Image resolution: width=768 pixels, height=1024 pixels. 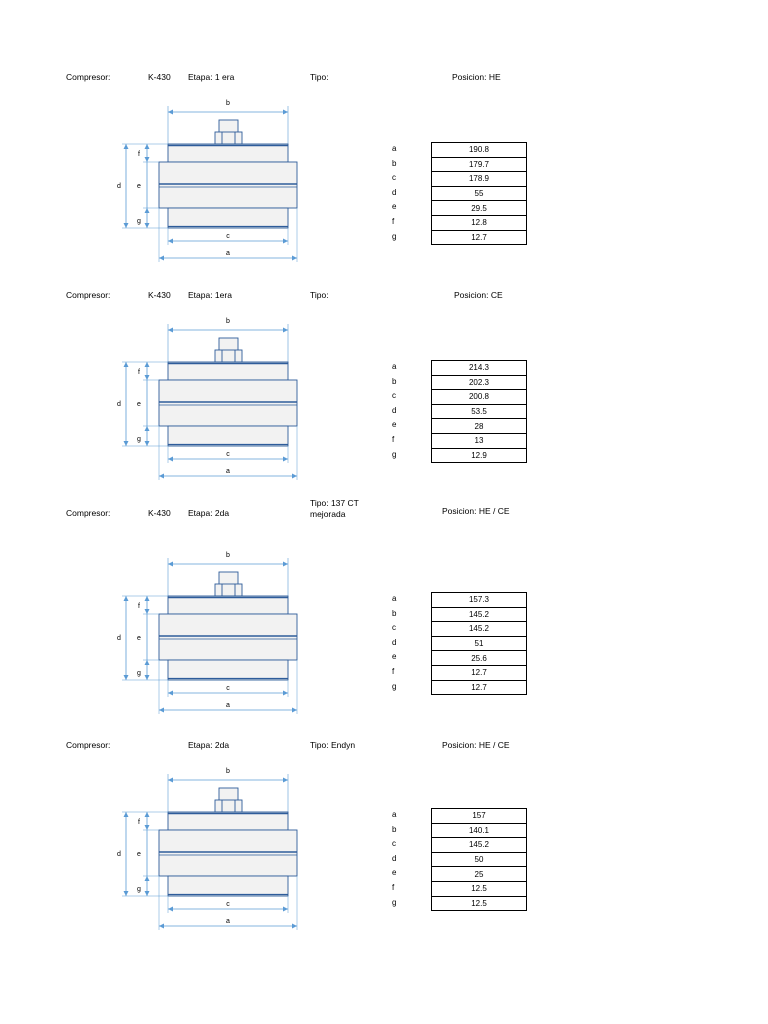 I want to click on table-row: 12.5, so click(x=479, y=903).